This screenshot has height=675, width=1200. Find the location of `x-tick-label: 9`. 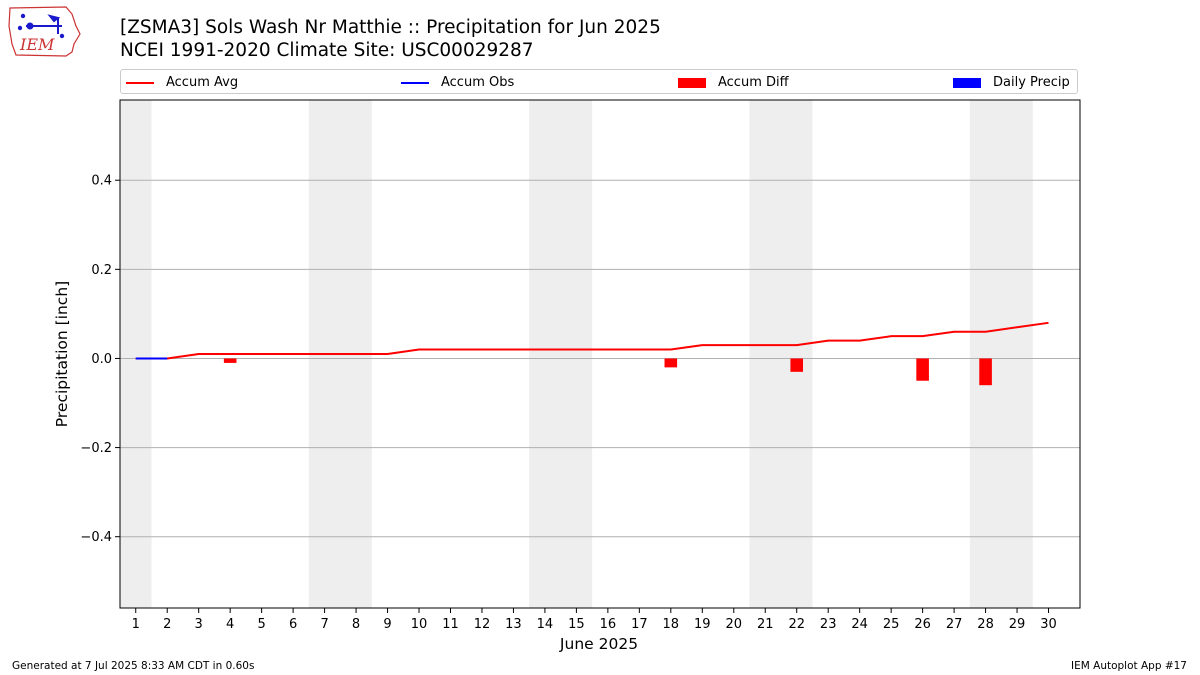

x-tick-label: 9 is located at coordinates (387, 624).